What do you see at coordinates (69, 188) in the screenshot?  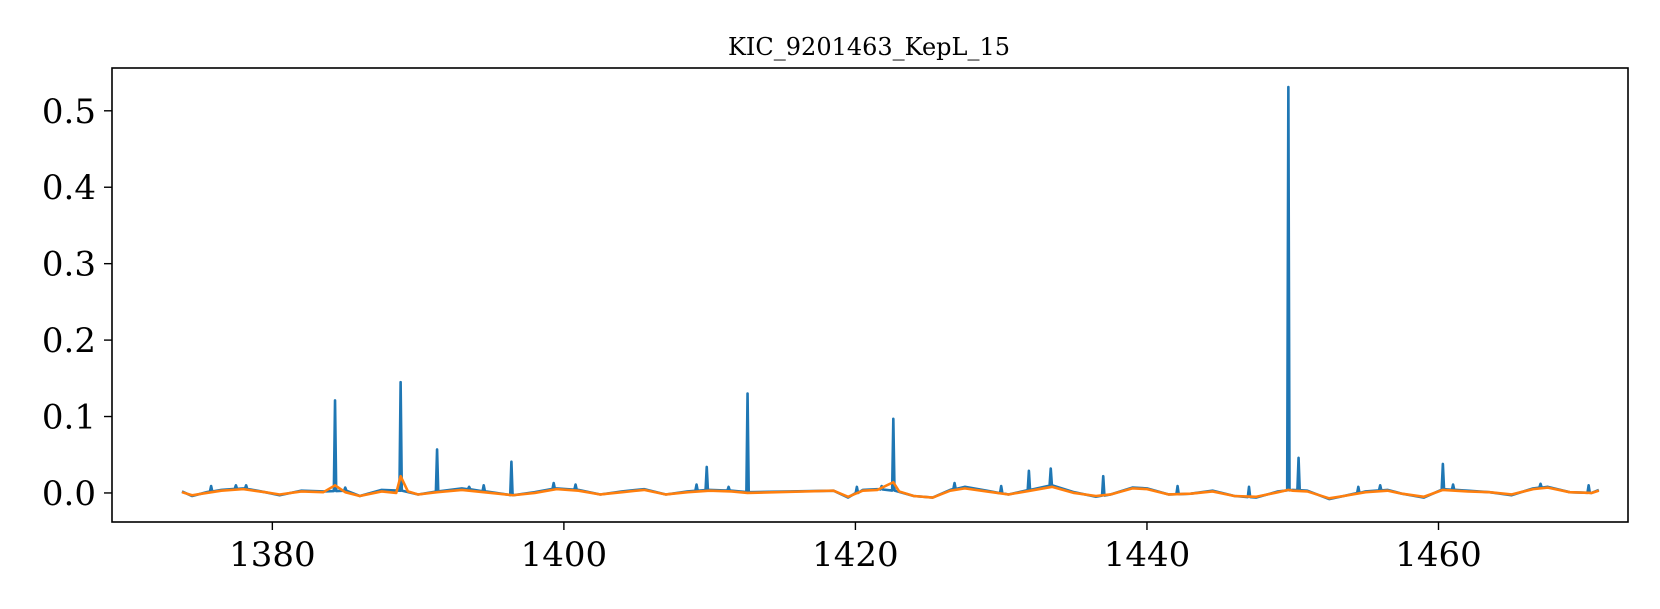 I see `y-tick-label: 0.4` at bounding box center [69, 188].